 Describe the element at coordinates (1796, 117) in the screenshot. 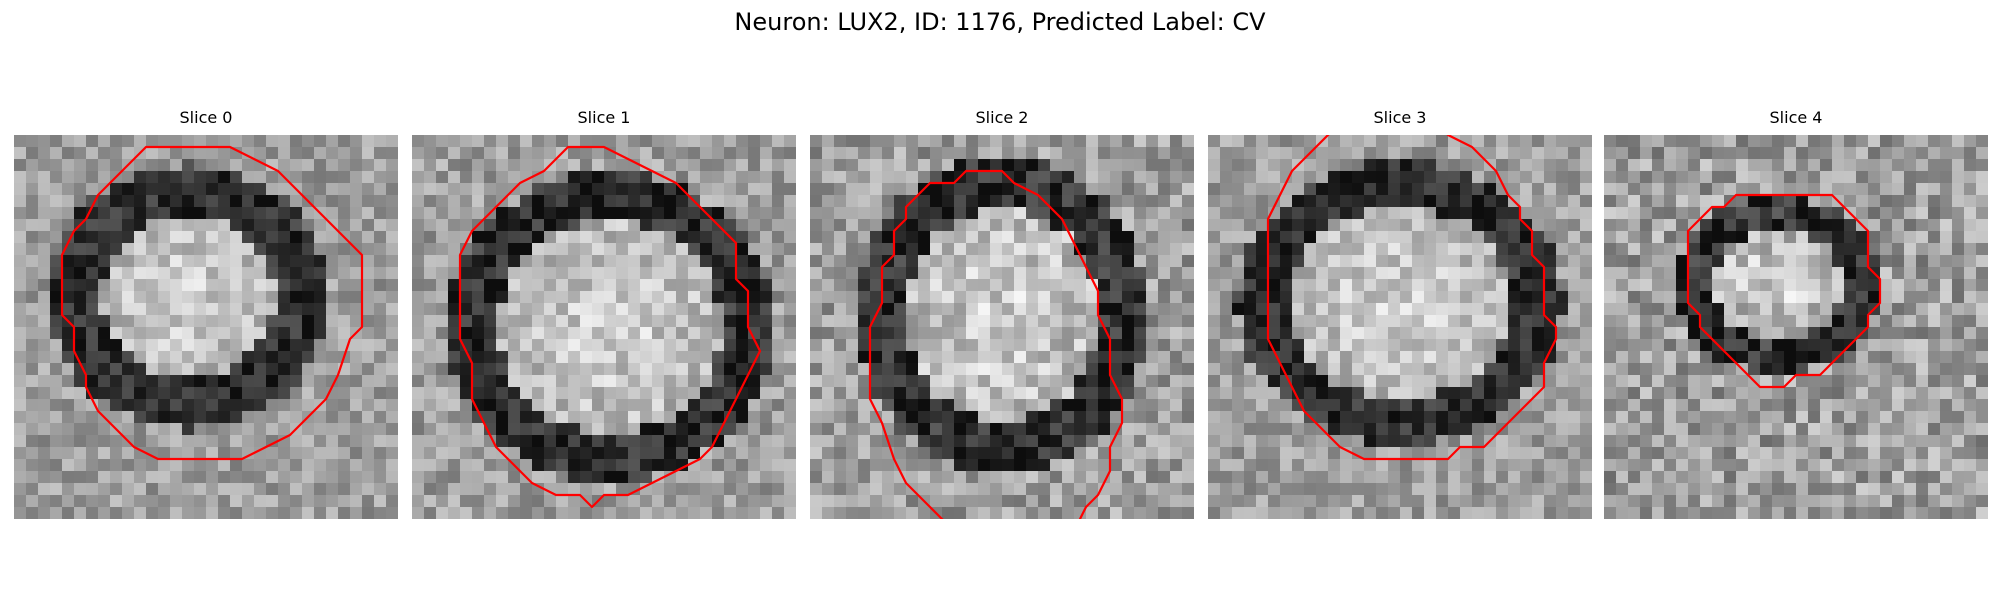

I see `panel-title: Slice 4` at that location.